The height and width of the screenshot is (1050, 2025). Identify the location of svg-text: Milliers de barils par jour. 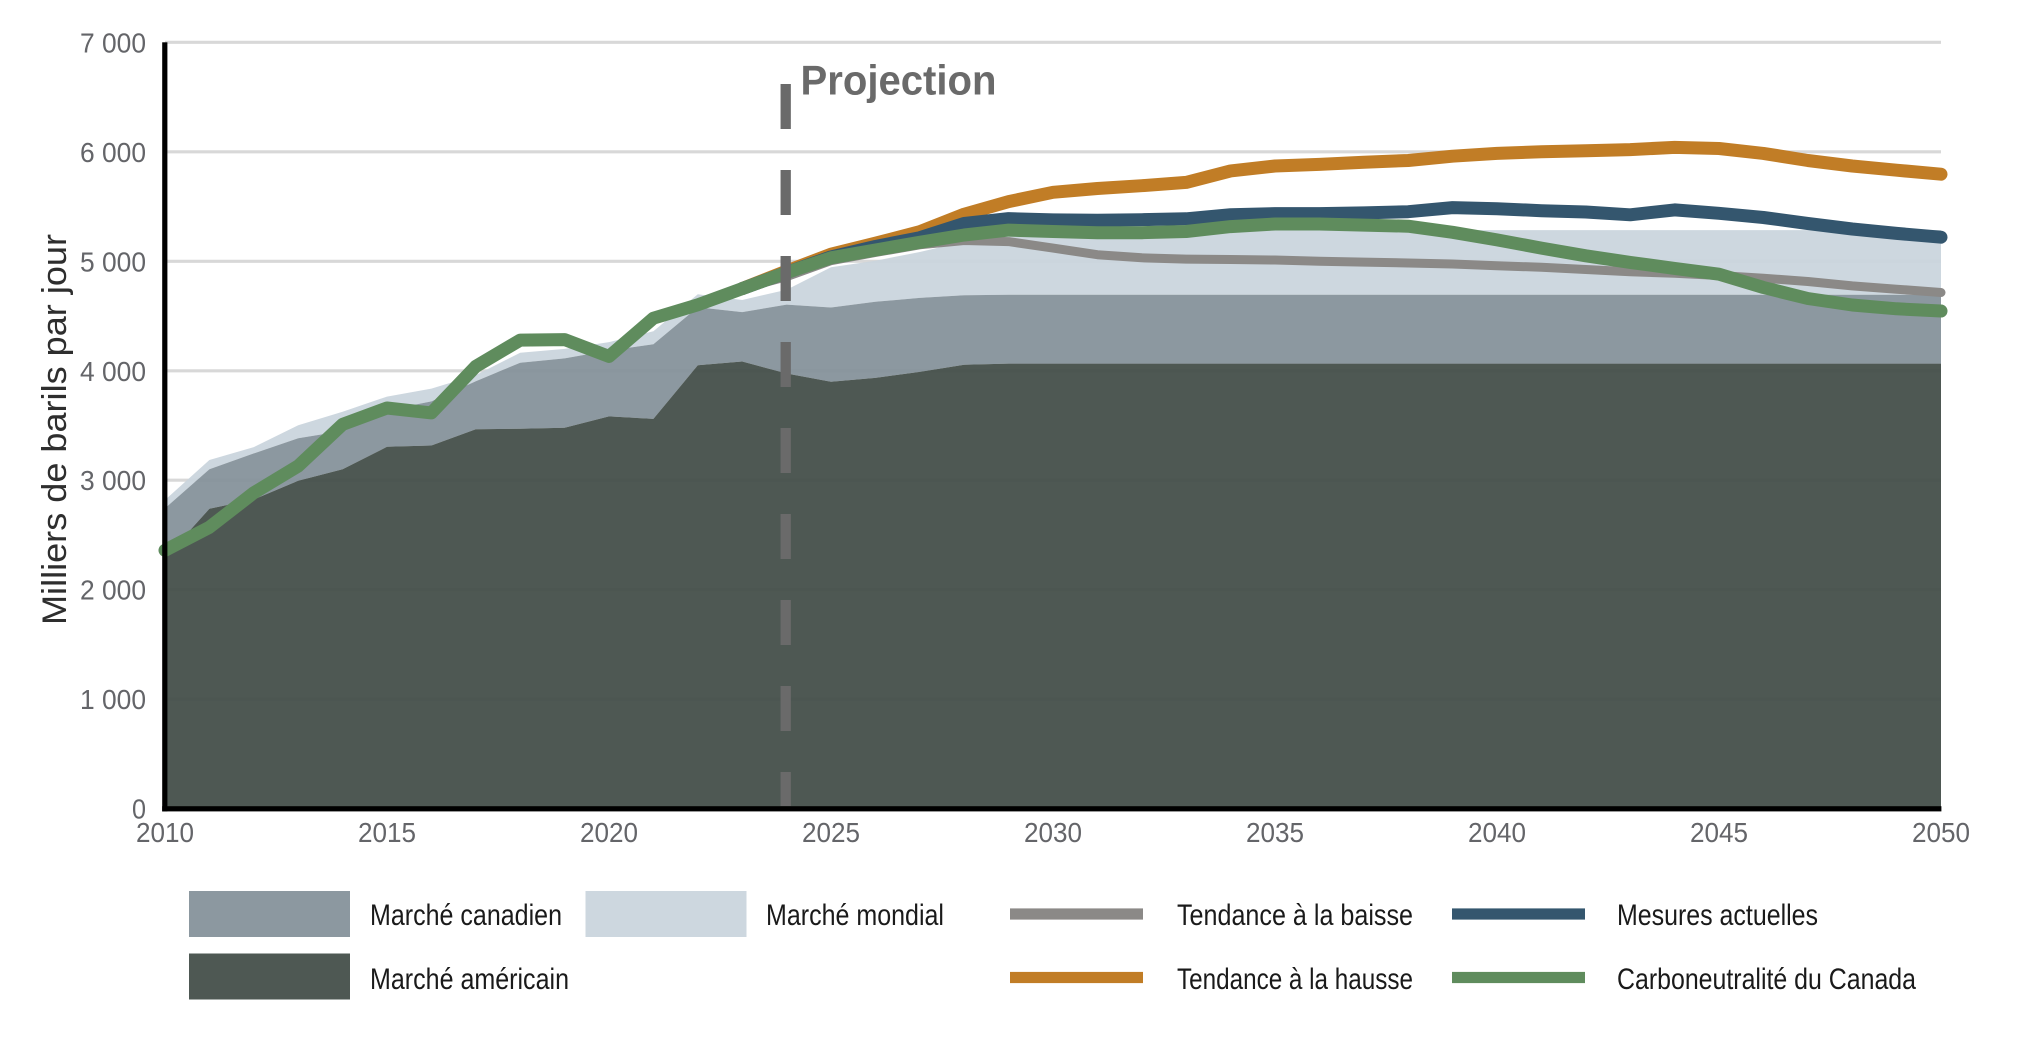
(55, 429).